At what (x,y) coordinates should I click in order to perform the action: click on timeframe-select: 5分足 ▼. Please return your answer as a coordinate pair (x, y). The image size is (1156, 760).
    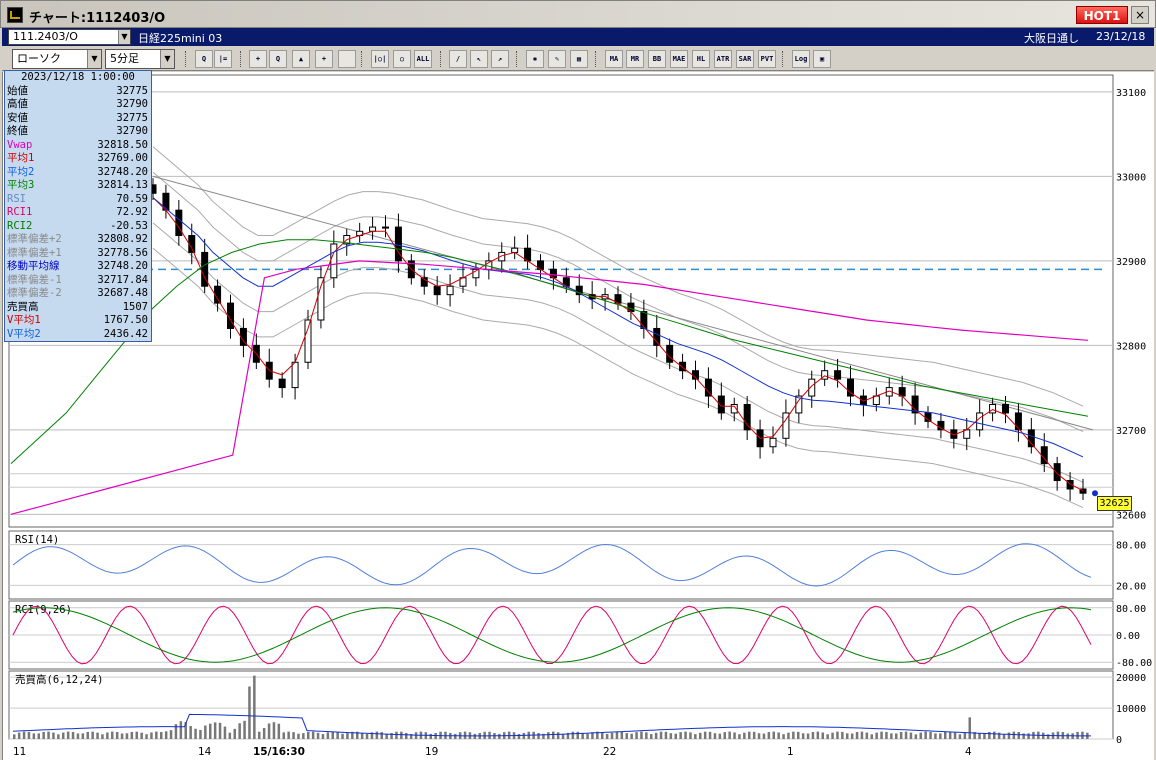
    Looking at the image, I should click on (140, 59).